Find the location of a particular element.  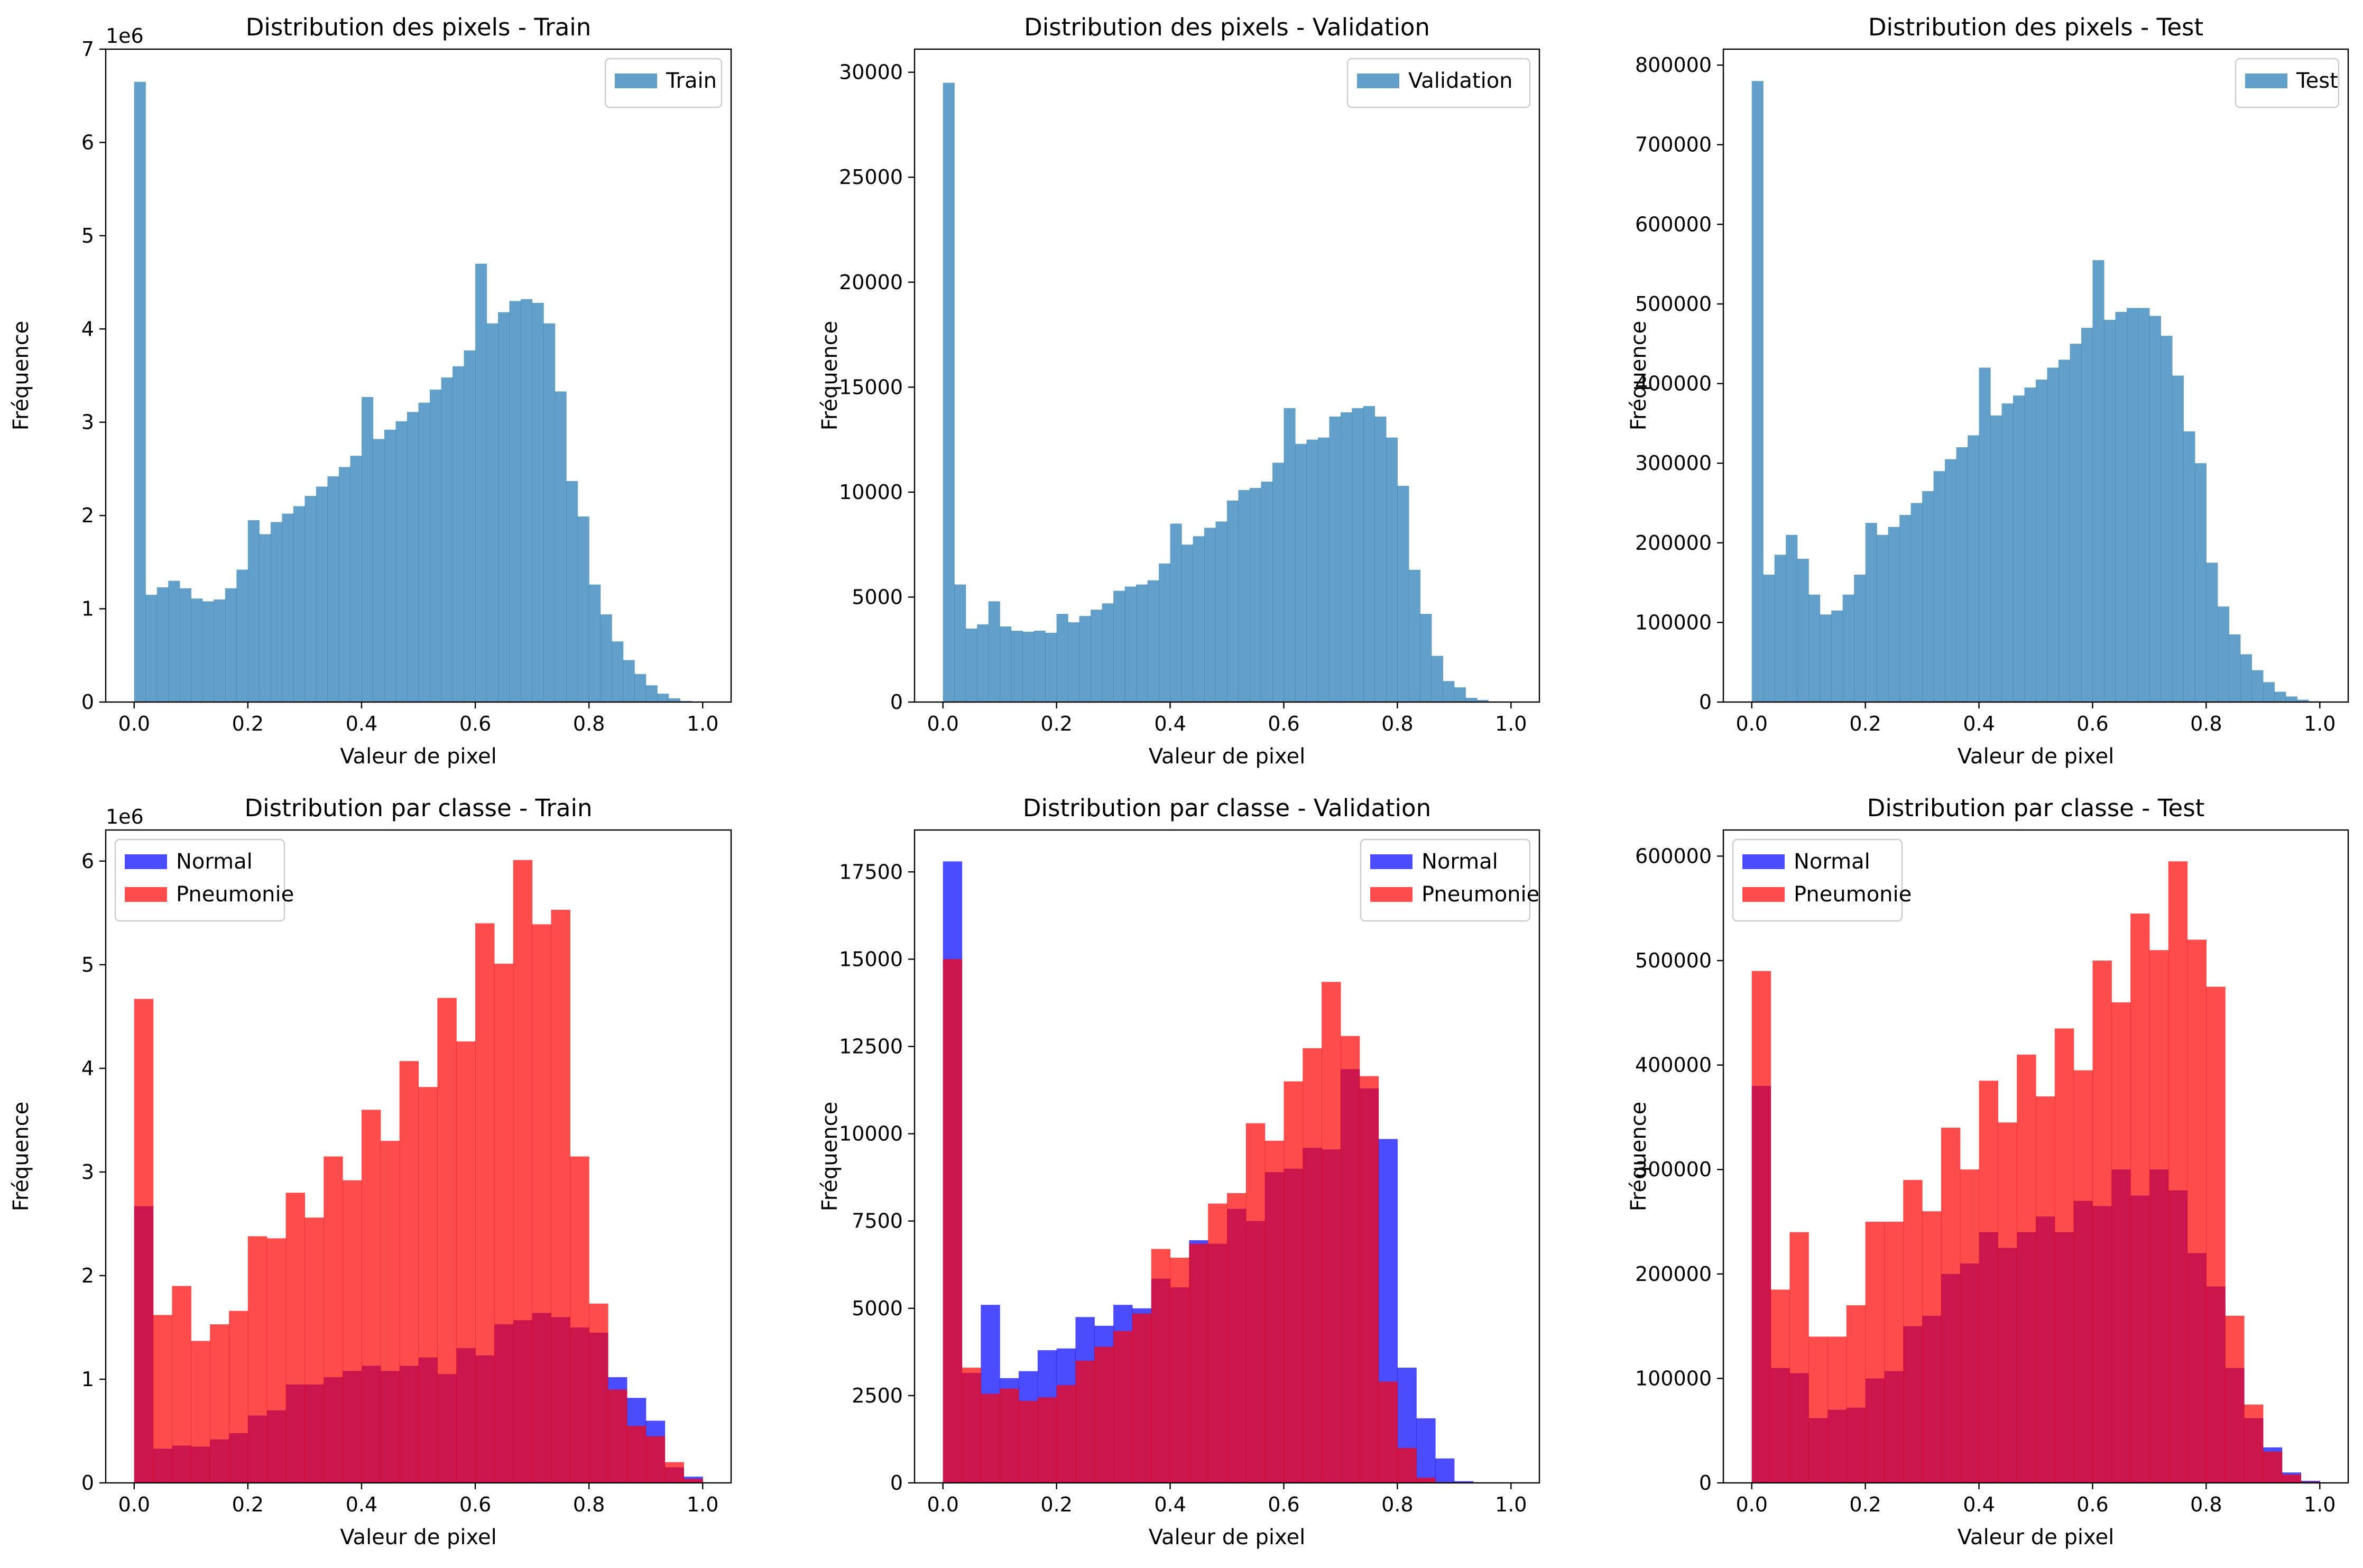

legend: Validation is located at coordinates (1438, 83).